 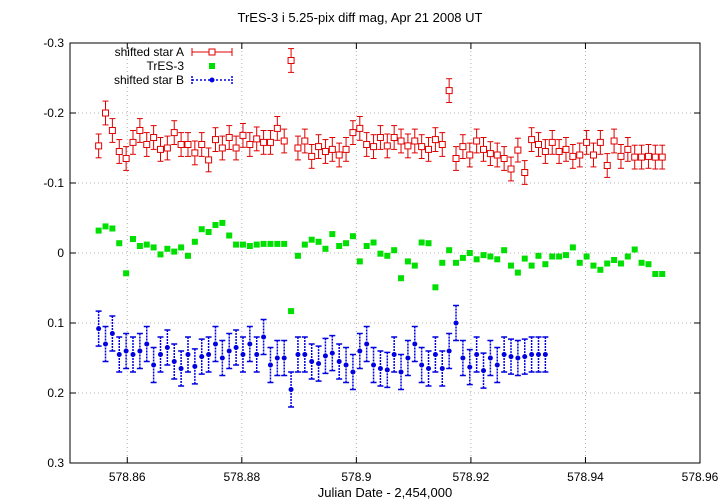 I want to click on legend-item-star-b: shifted star B, so click(x=173, y=80).